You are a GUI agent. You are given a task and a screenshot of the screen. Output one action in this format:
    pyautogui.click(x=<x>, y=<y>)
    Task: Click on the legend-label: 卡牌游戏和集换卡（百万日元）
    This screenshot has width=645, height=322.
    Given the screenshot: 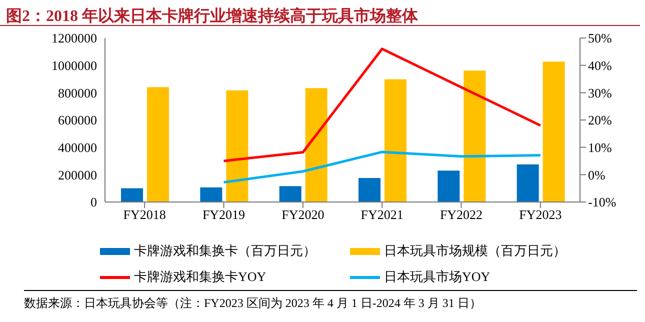 What is the action you would take?
    pyautogui.click(x=225, y=251)
    